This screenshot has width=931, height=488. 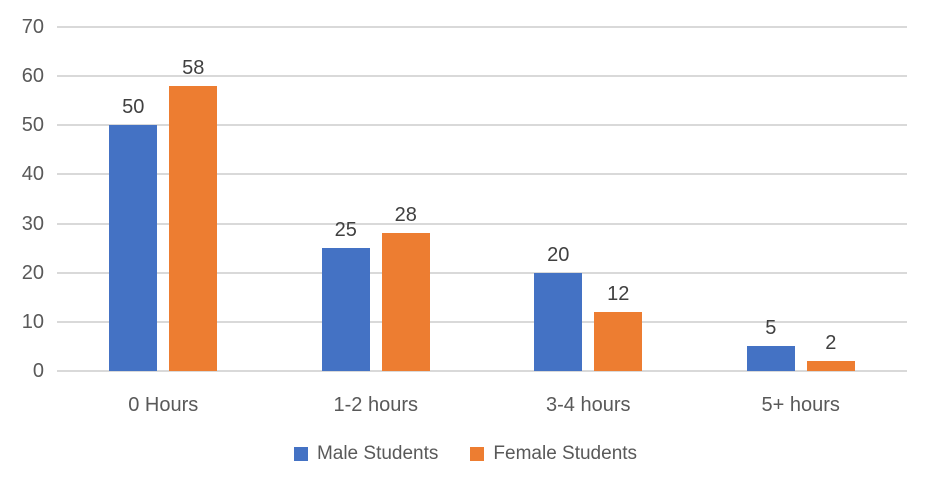 I want to click on legend-label-female: Female Students, so click(x=565, y=453).